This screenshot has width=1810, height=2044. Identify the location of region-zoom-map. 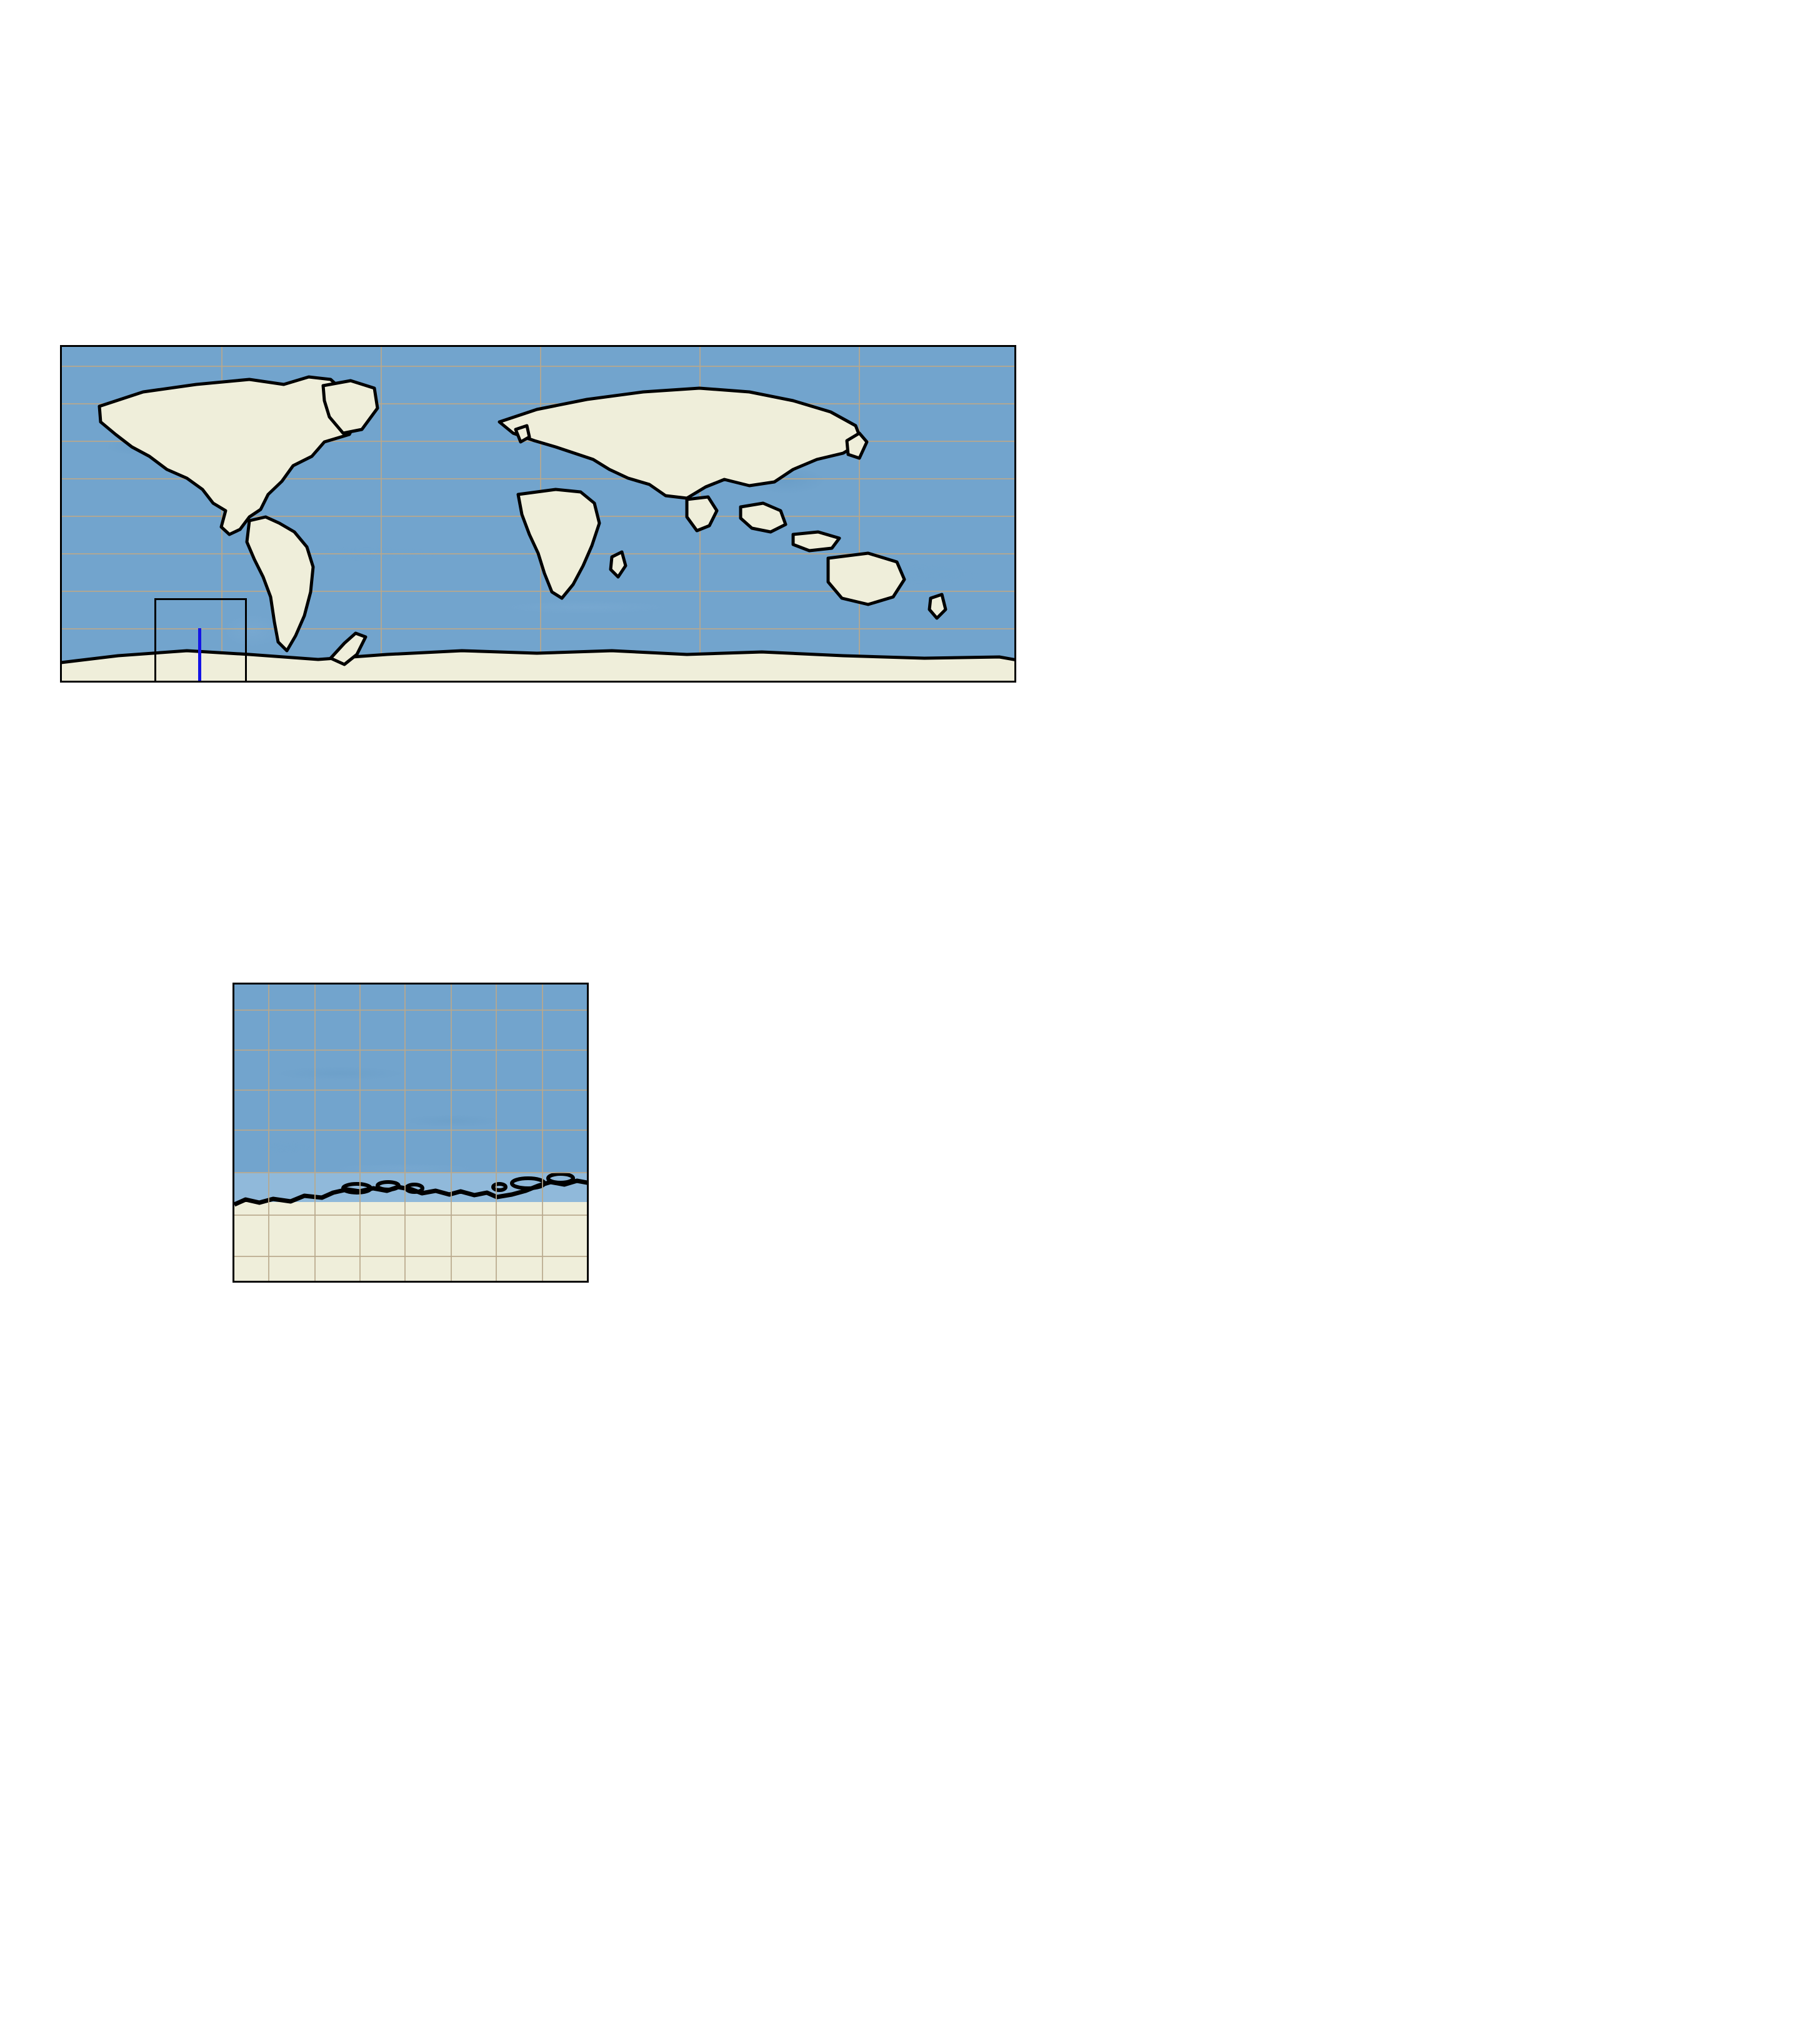
(411, 1133).